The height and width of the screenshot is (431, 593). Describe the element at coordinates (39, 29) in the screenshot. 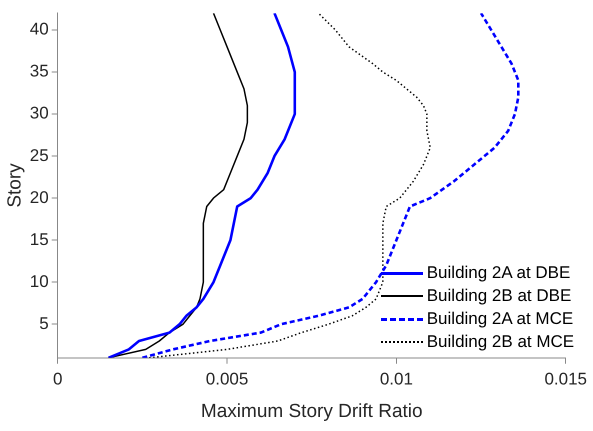

I see `y-tick-label: 40` at that location.